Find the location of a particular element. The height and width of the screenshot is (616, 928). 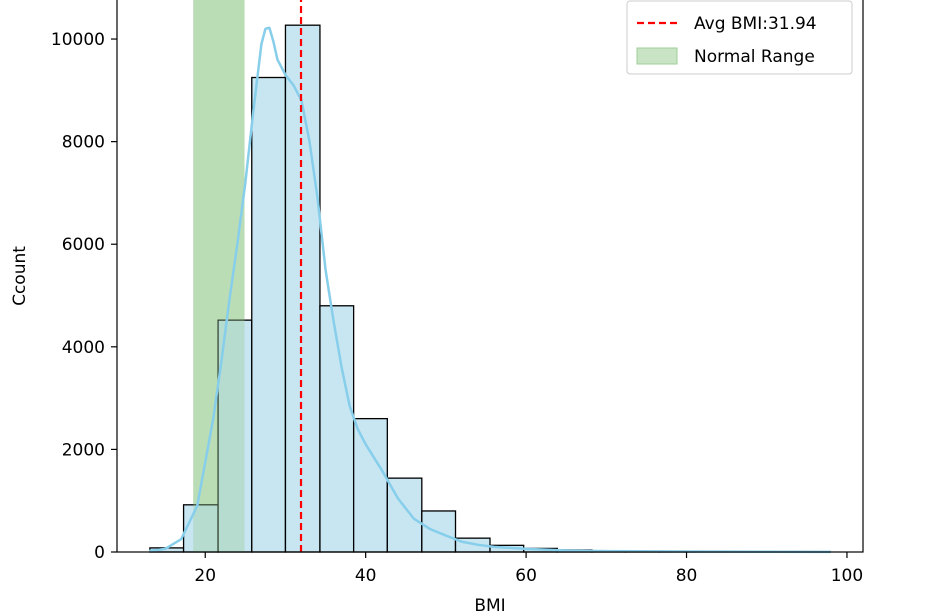

y-tick-label: 8000 is located at coordinates (83, 143).